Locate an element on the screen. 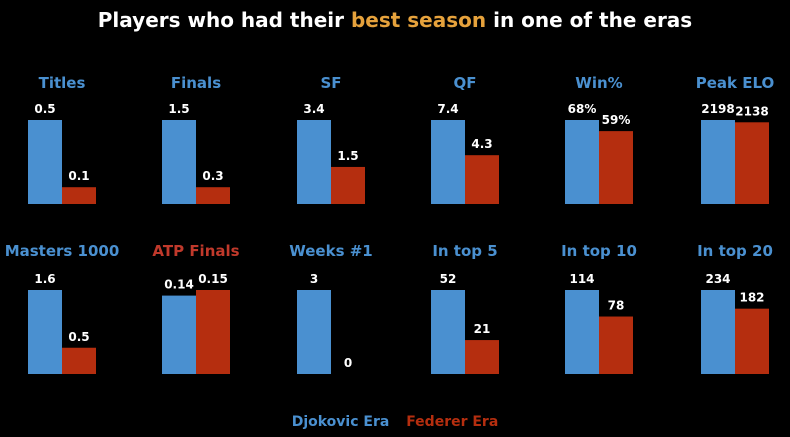 This screenshot has height=437, width=790. data-label-win-djokovic: 68% is located at coordinates (582, 109).